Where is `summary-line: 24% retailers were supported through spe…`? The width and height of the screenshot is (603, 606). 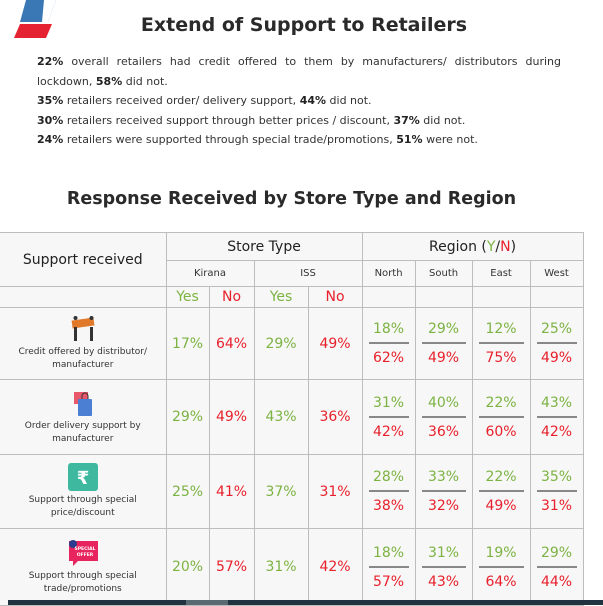
summary-line: 24% retailers were supported through spe… is located at coordinates (257, 139).